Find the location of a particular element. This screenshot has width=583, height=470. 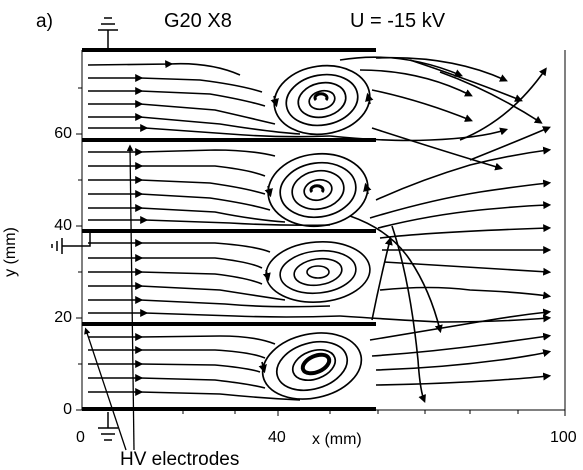

hv-pointer-arrows is located at coordinates (109, 297).